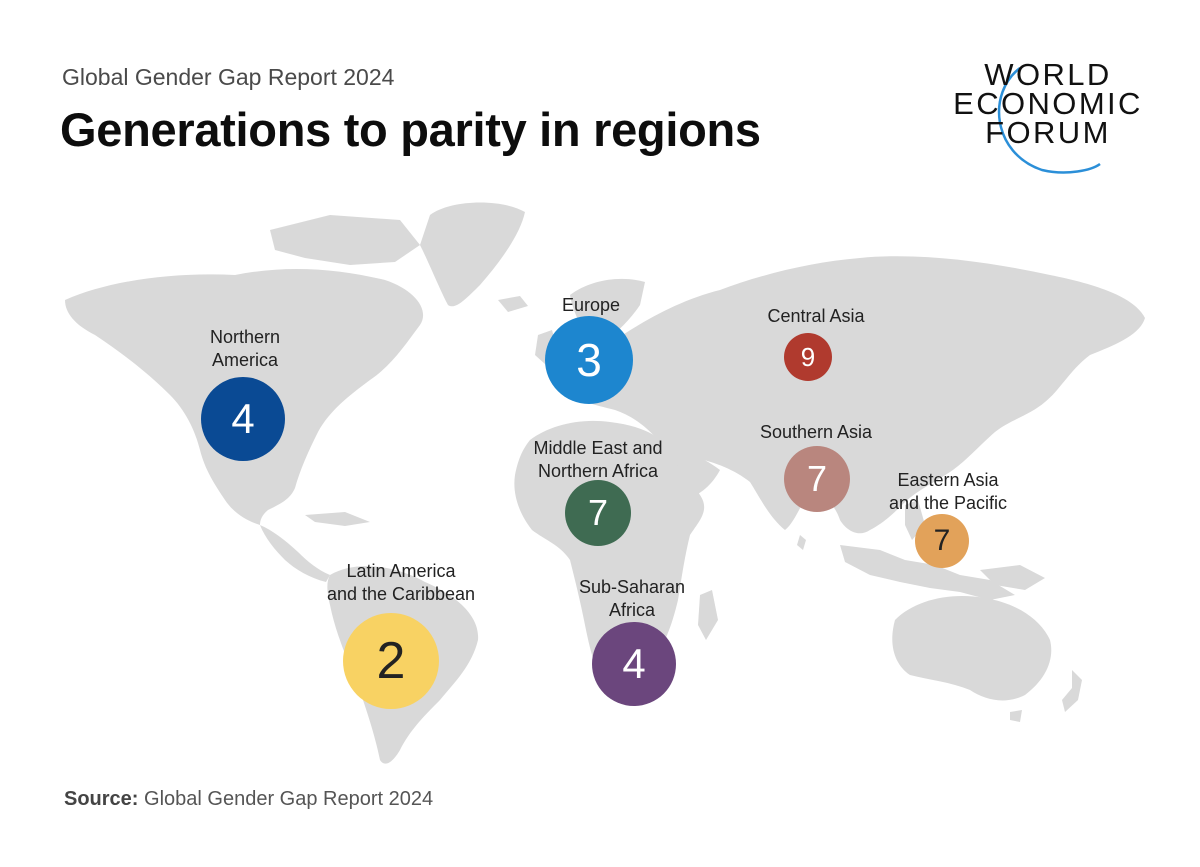  I want to click on southeast-asia-islands-shape, so click(927, 572).